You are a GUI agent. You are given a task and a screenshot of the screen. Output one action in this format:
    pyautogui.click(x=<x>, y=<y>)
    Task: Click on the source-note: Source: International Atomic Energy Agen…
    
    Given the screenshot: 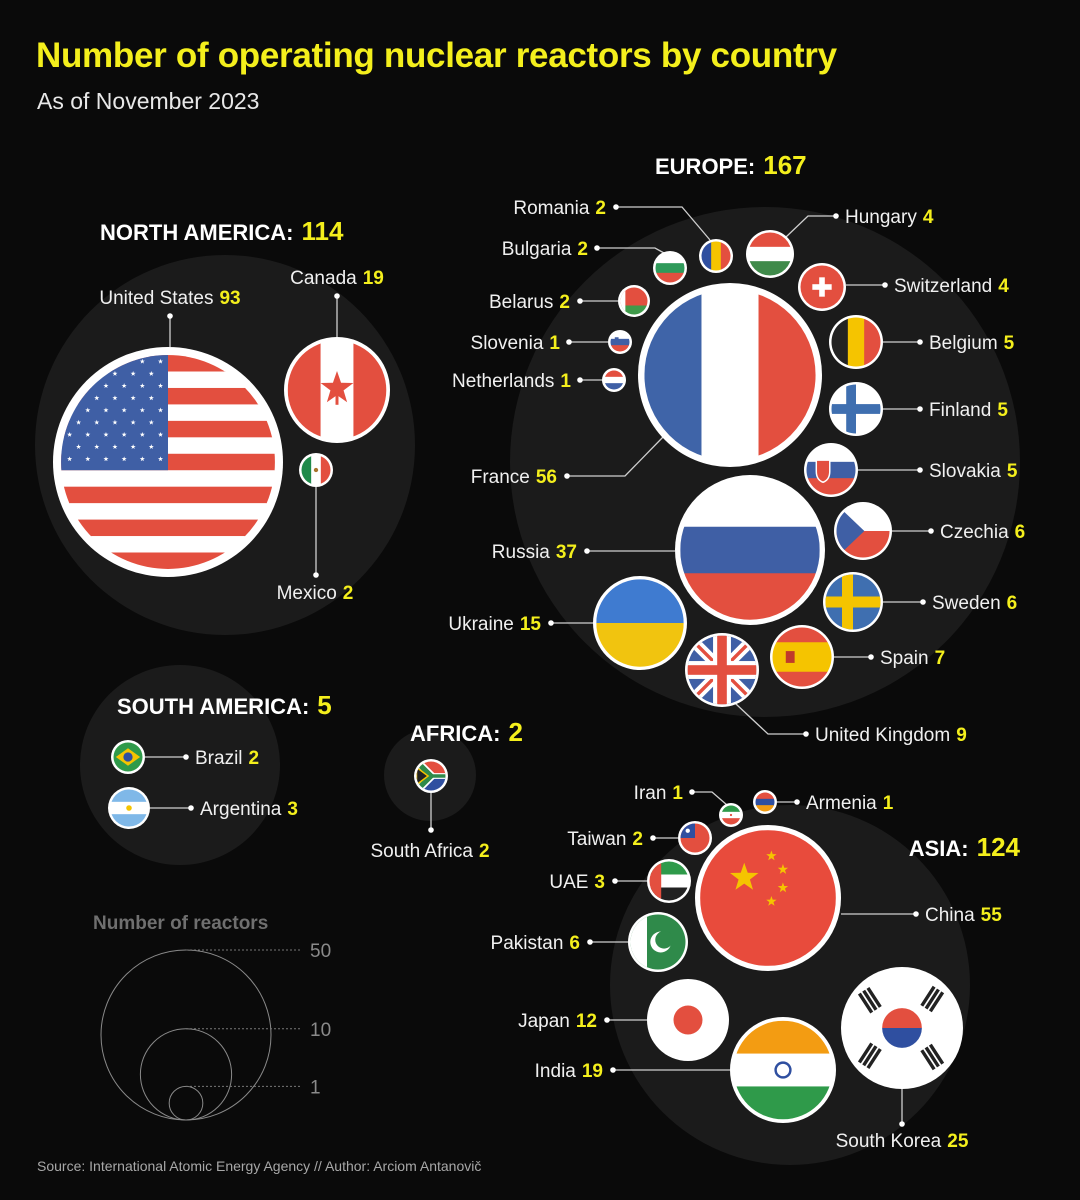 What is the action you would take?
    pyautogui.click(x=259, y=1166)
    